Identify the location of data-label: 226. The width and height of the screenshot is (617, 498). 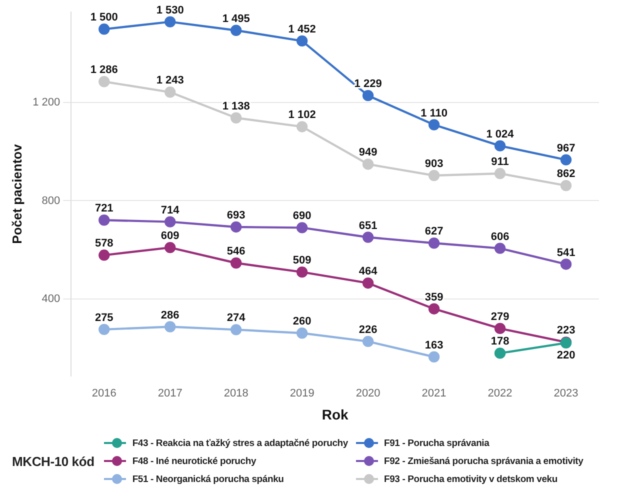
(368, 330).